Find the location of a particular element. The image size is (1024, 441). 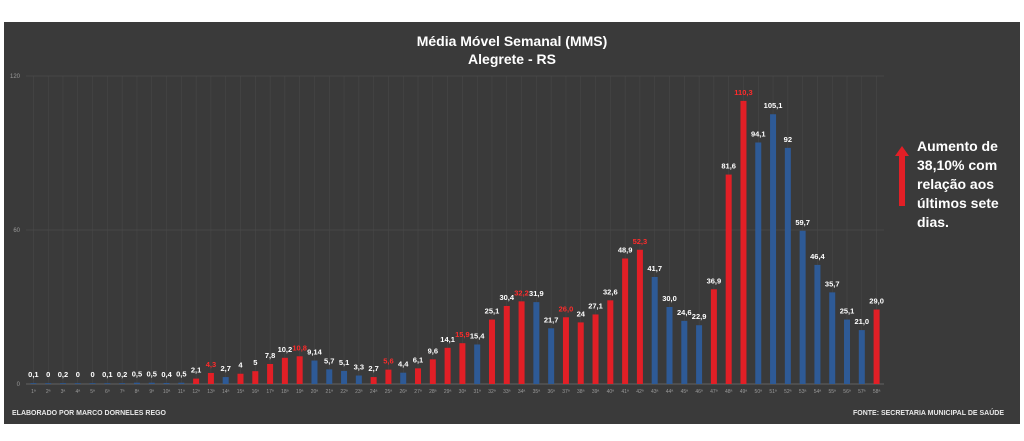

x-tick-label: 53ª is located at coordinates (803, 392).